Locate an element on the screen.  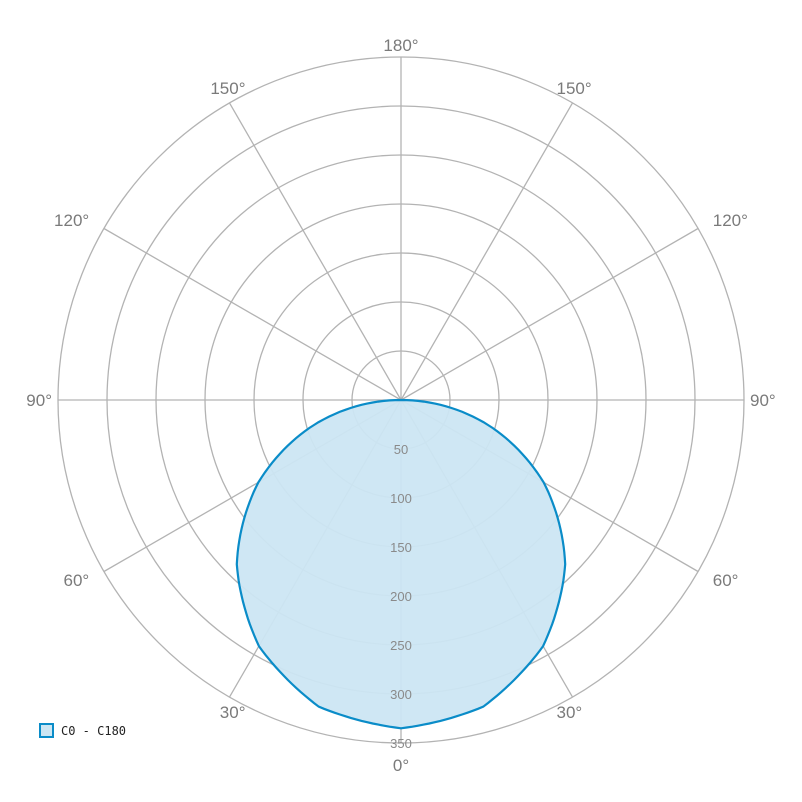
radial-tick-label: 100 is located at coordinates (401, 498).